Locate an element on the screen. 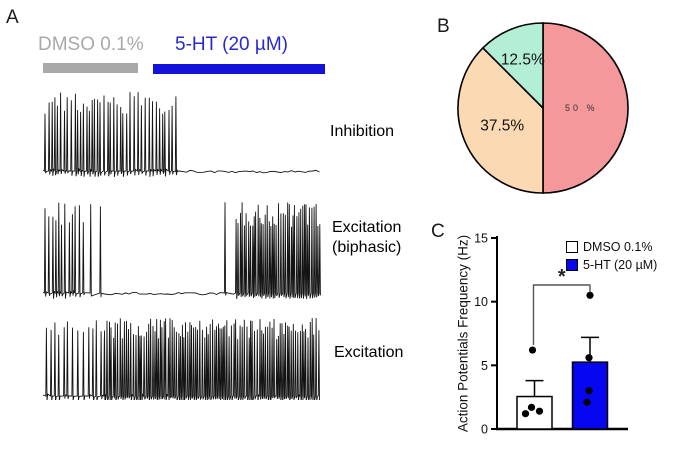 The height and width of the screenshot is (449, 700). y-tick-label: 5 is located at coordinates (484, 366).